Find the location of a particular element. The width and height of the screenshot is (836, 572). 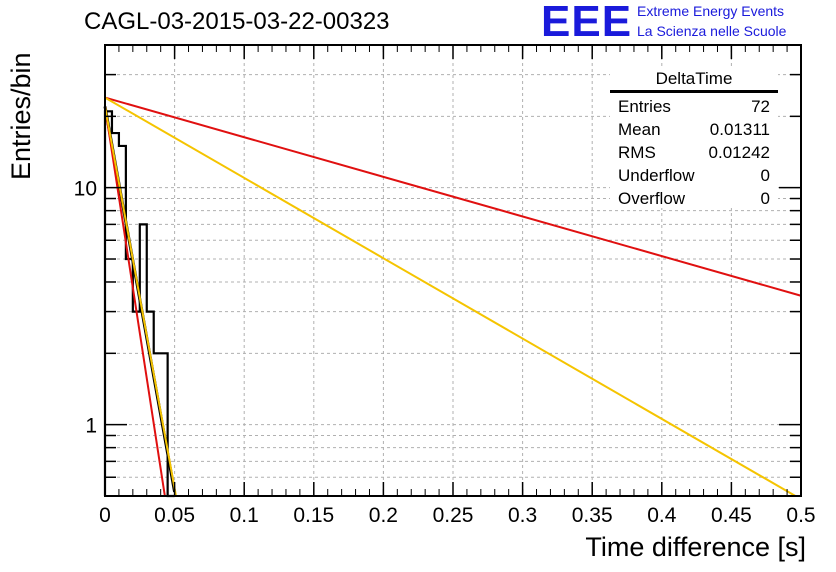

x-tick-label: 0.25 is located at coordinates (453, 515).